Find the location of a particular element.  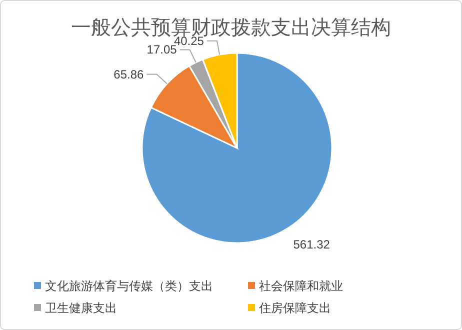

legend-label: 社会保障和就业 is located at coordinates (301, 286).